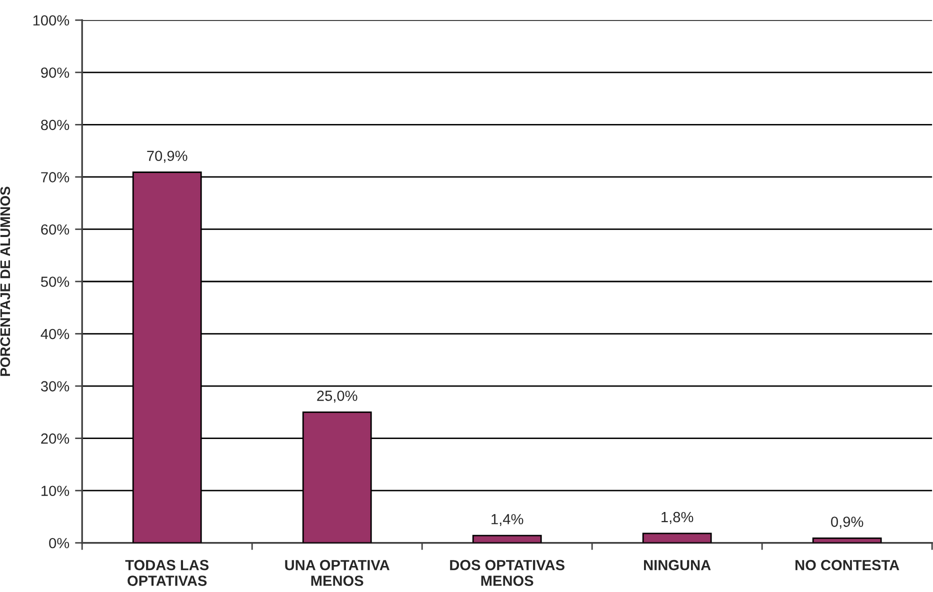  Describe the element at coordinates (55, 125) in the screenshot. I see `y-tick-label: 80%` at that location.